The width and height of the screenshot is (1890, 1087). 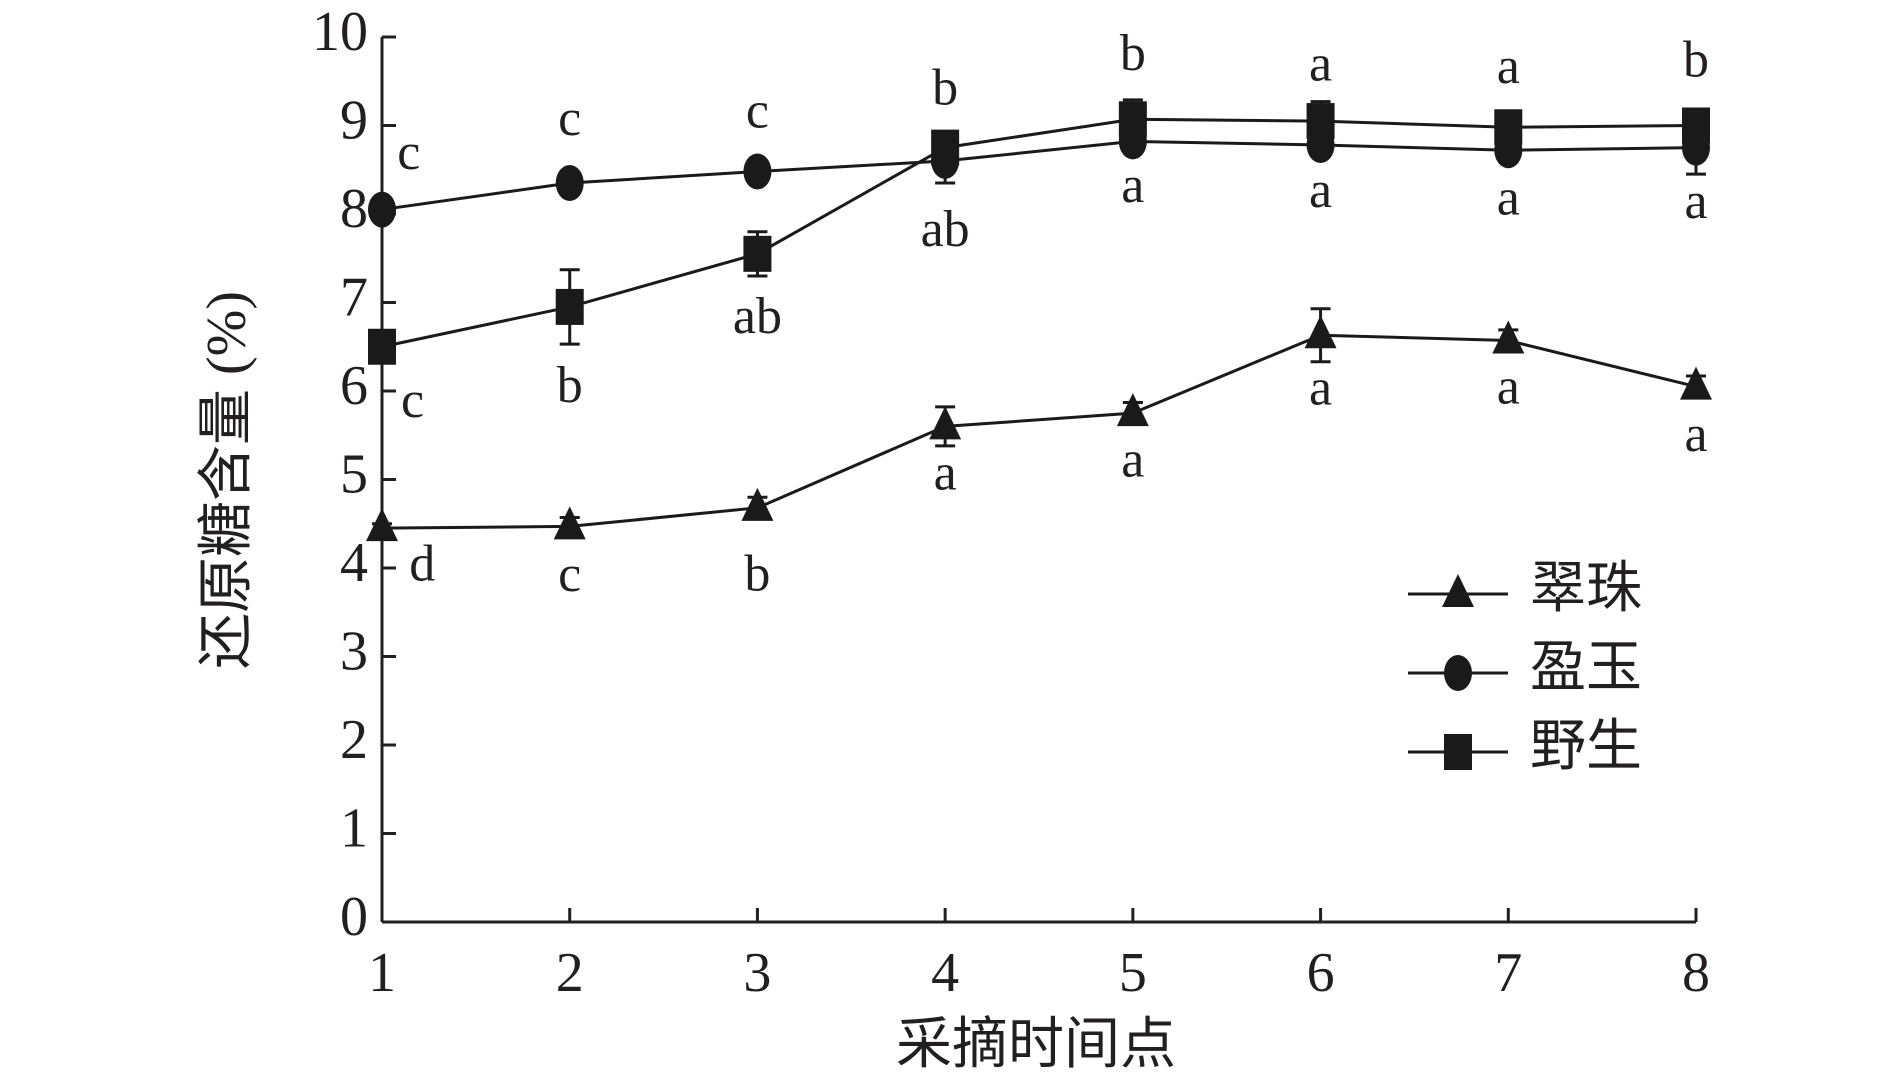 What do you see at coordinates (354, 563) in the screenshot?
I see `y-tick-label: 4` at bounding box center [354, 563].